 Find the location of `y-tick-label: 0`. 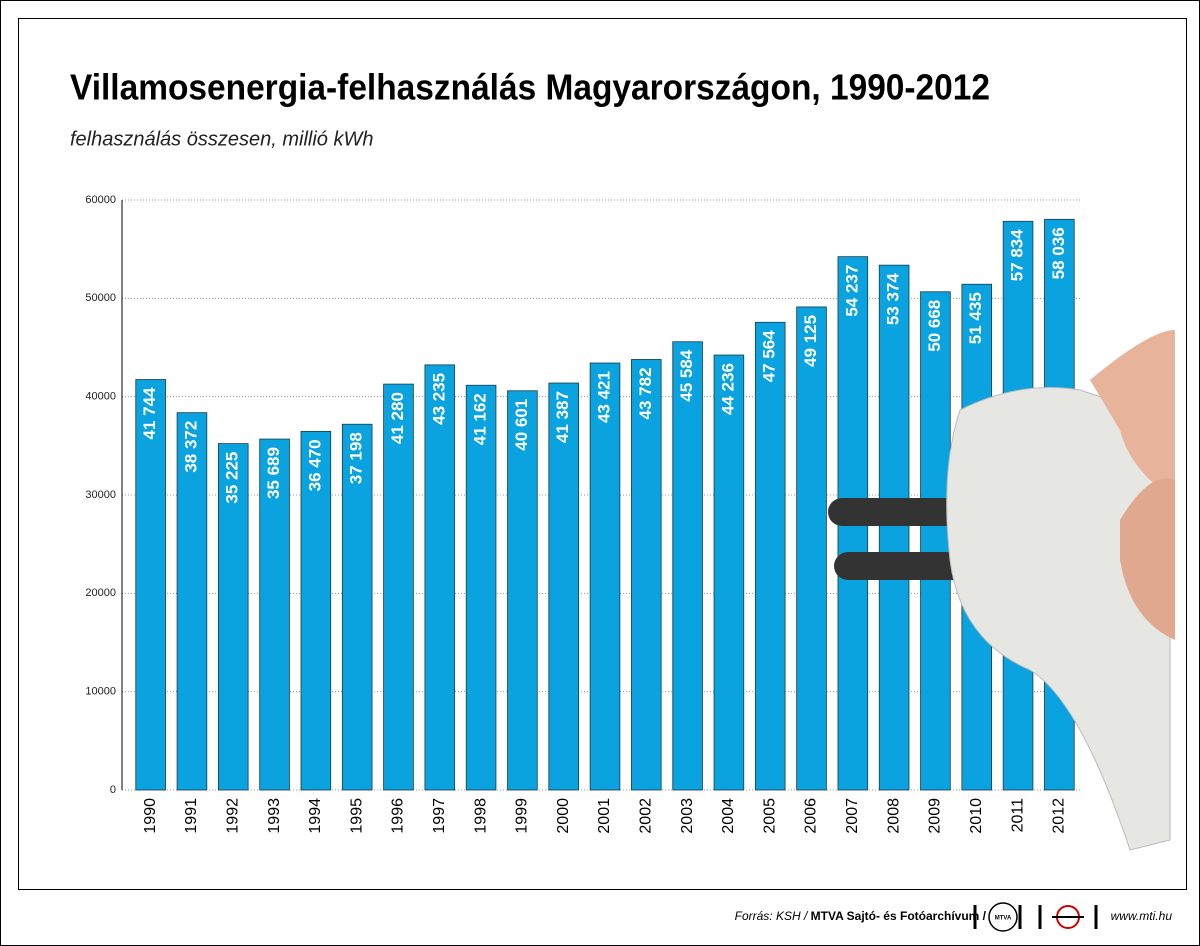

y-tick-label: 0 is located at coordinates (113, 790).